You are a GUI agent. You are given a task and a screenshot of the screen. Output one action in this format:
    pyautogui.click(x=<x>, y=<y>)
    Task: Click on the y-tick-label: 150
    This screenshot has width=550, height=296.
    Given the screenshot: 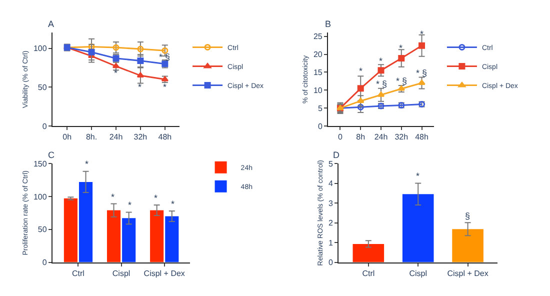 What is the action you would take?
    pyautogui.click(x=40, y=163)
    